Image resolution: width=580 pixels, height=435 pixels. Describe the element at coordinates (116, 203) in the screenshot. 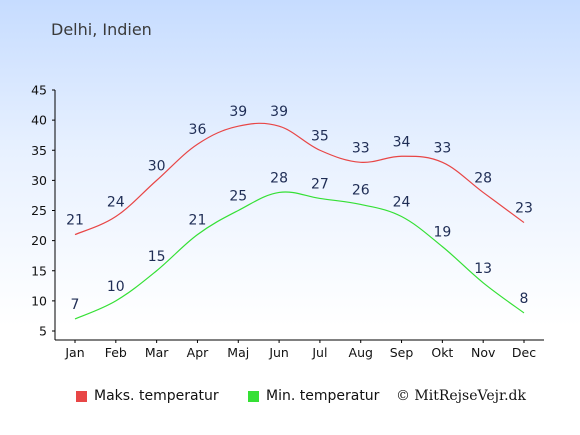

I see `data-label-max: 24` at that location.